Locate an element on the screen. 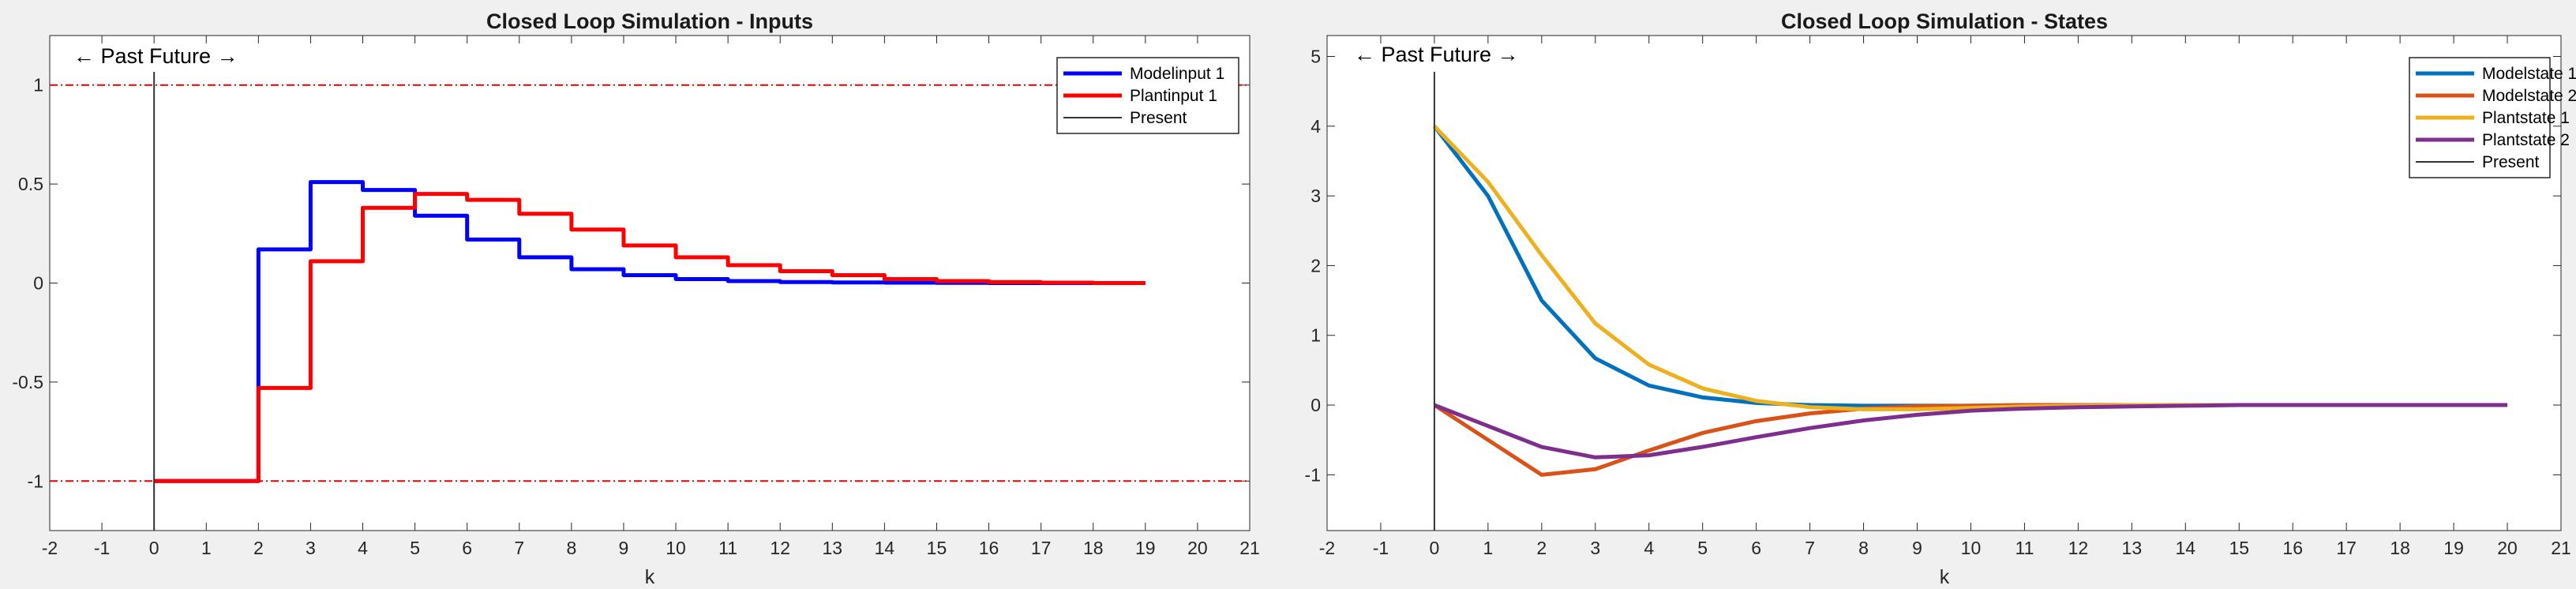 The image size is (2576, 589). legend-entry: Modelstate 1 is located at coordinates (2529, 74).